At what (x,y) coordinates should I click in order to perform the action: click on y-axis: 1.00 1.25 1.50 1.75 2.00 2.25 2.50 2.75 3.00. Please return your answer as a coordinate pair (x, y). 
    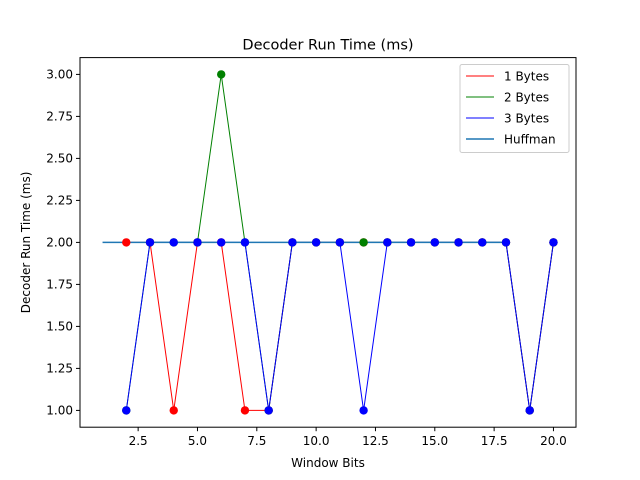
    Looking at the image, I should click on (63, 243).